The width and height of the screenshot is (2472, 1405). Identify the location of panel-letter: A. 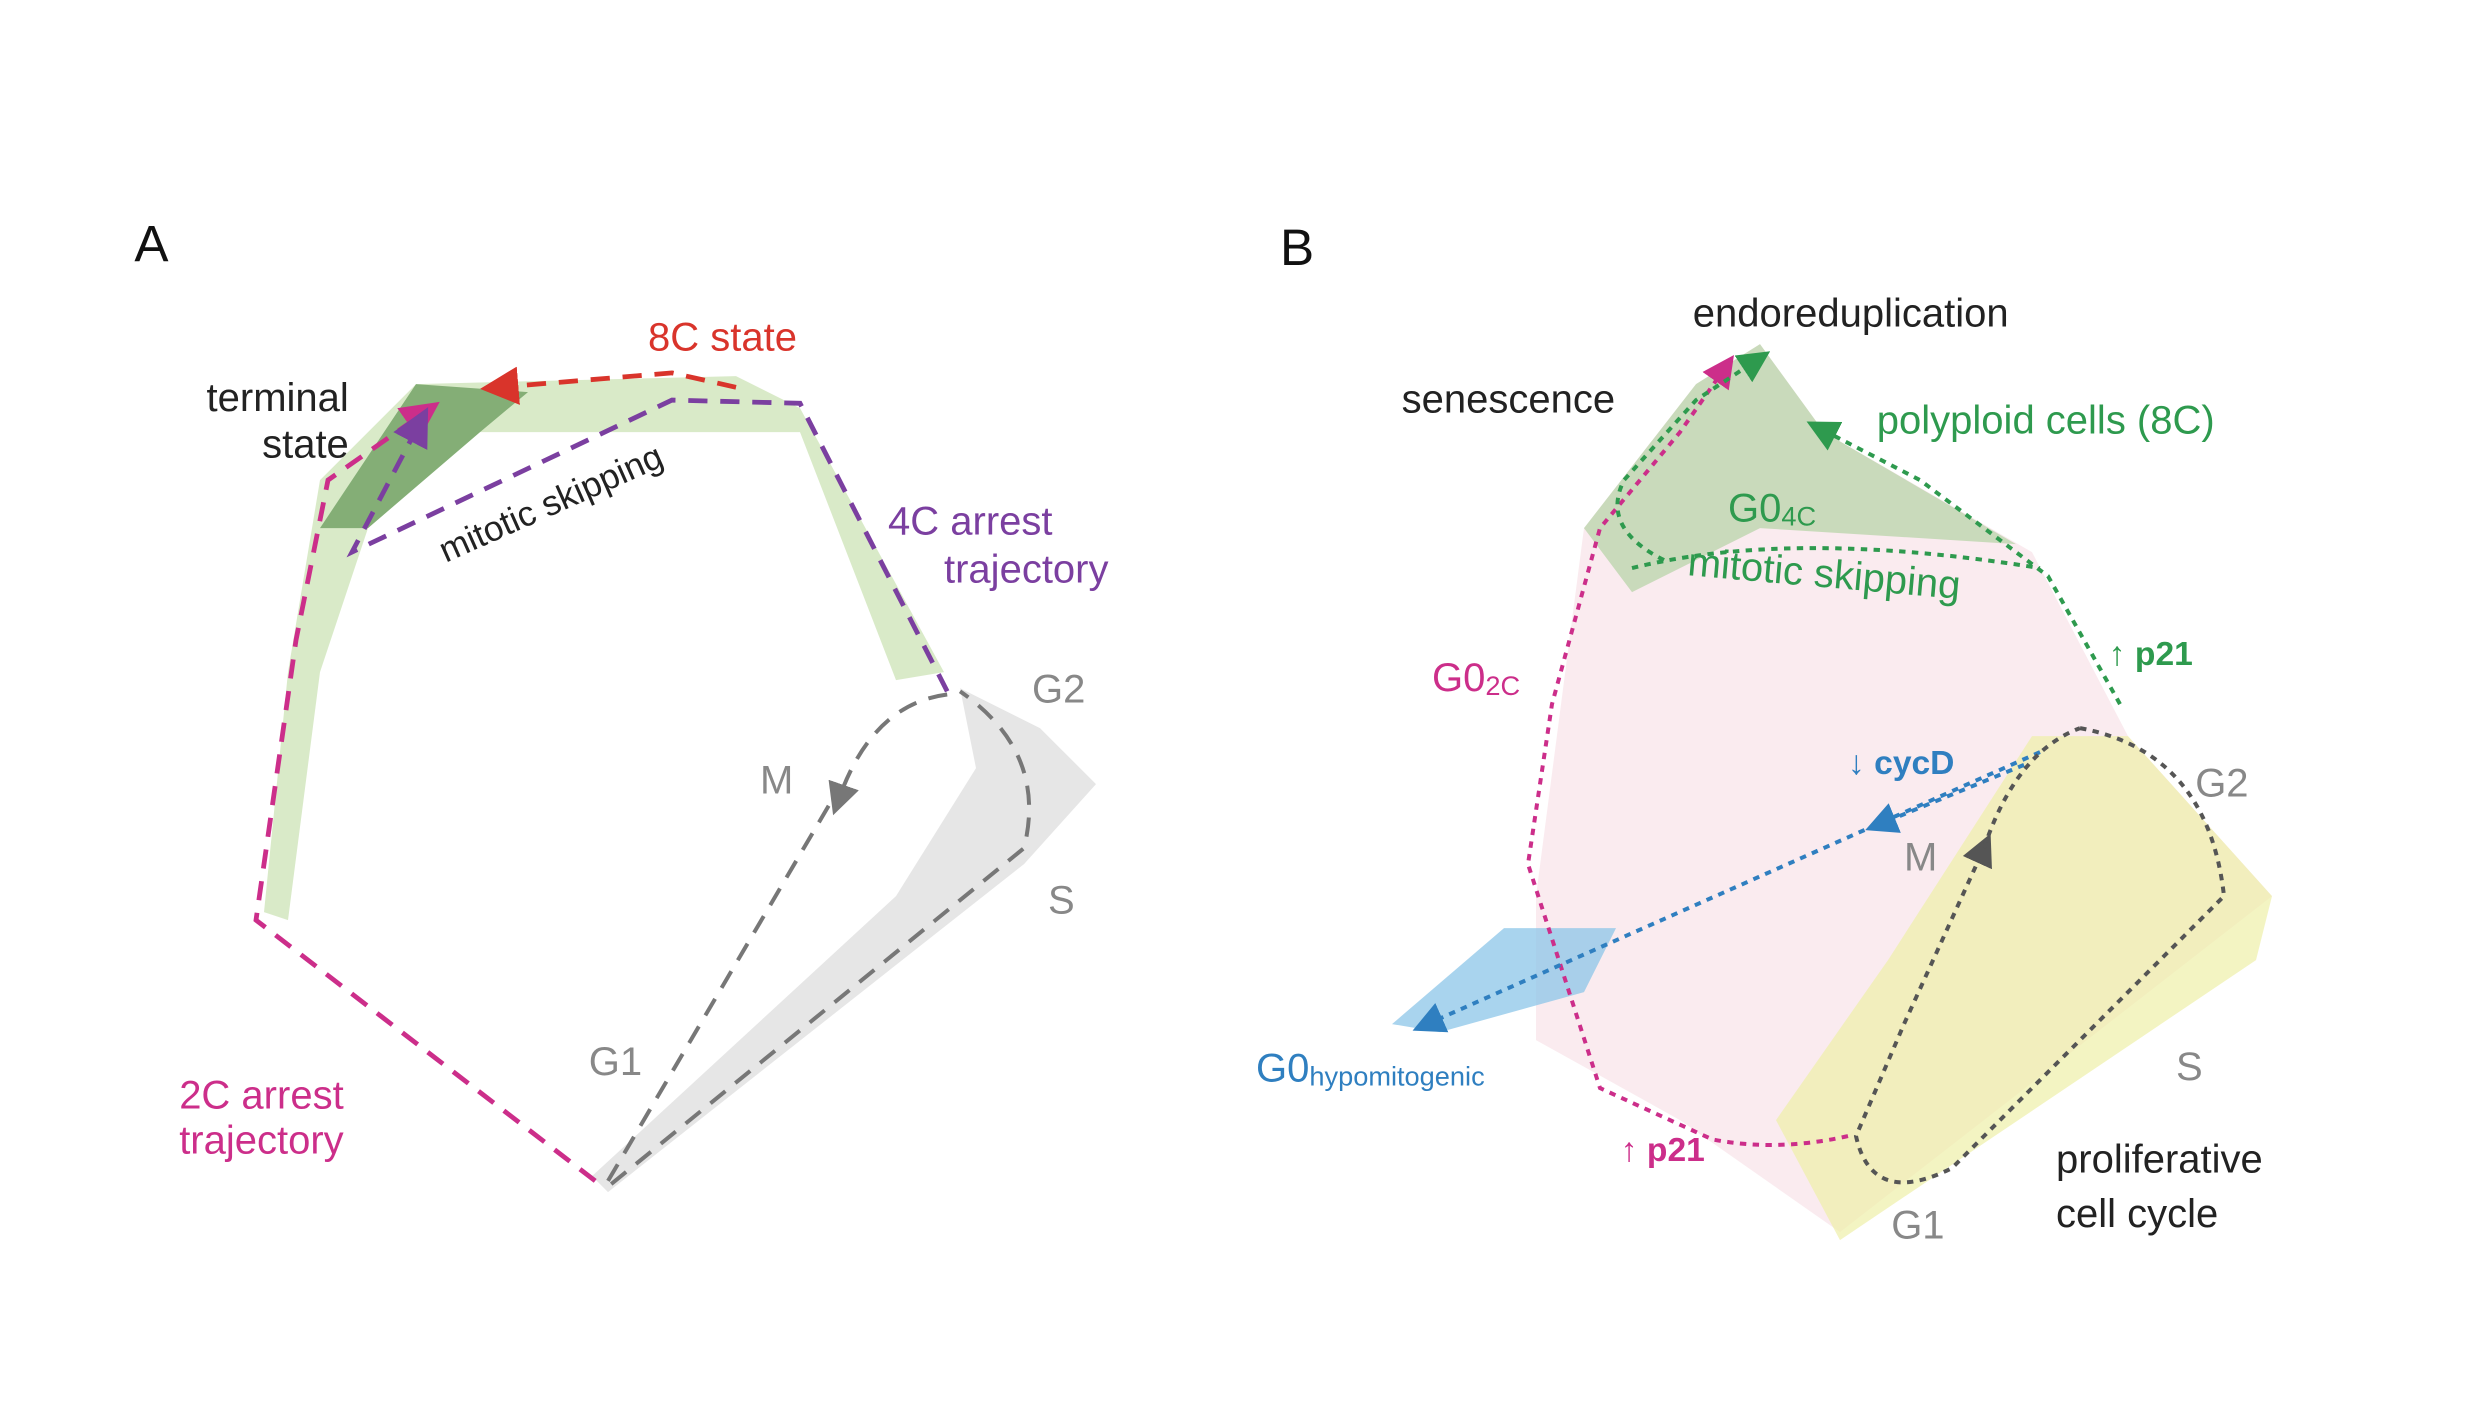
(151, 244).